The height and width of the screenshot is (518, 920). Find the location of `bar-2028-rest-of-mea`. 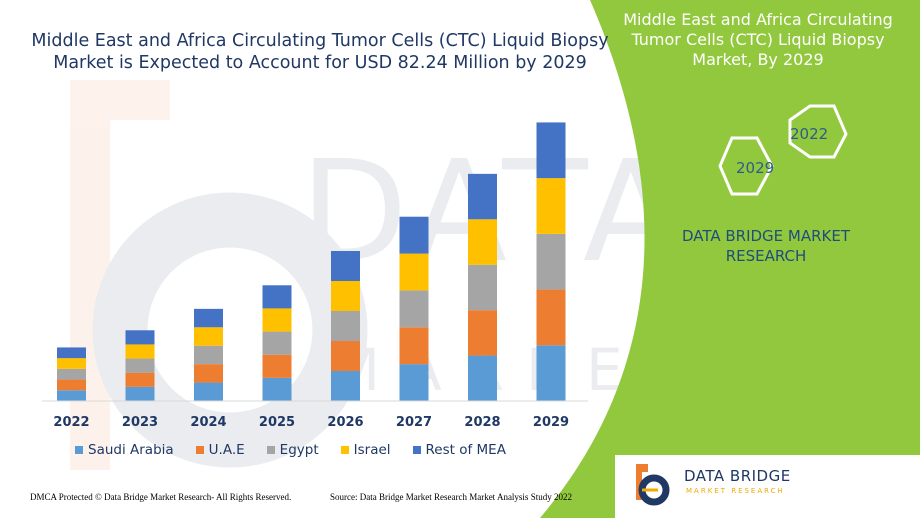

bar-2028-rest-of-mea is located at coordinates (482, 196).